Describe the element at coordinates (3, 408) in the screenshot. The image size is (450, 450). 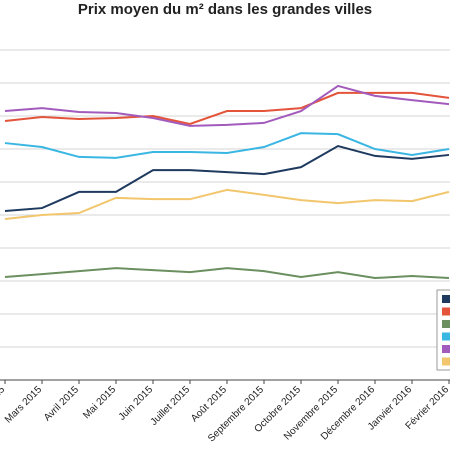
I see `x-tick-label: Février 2015` at that location.